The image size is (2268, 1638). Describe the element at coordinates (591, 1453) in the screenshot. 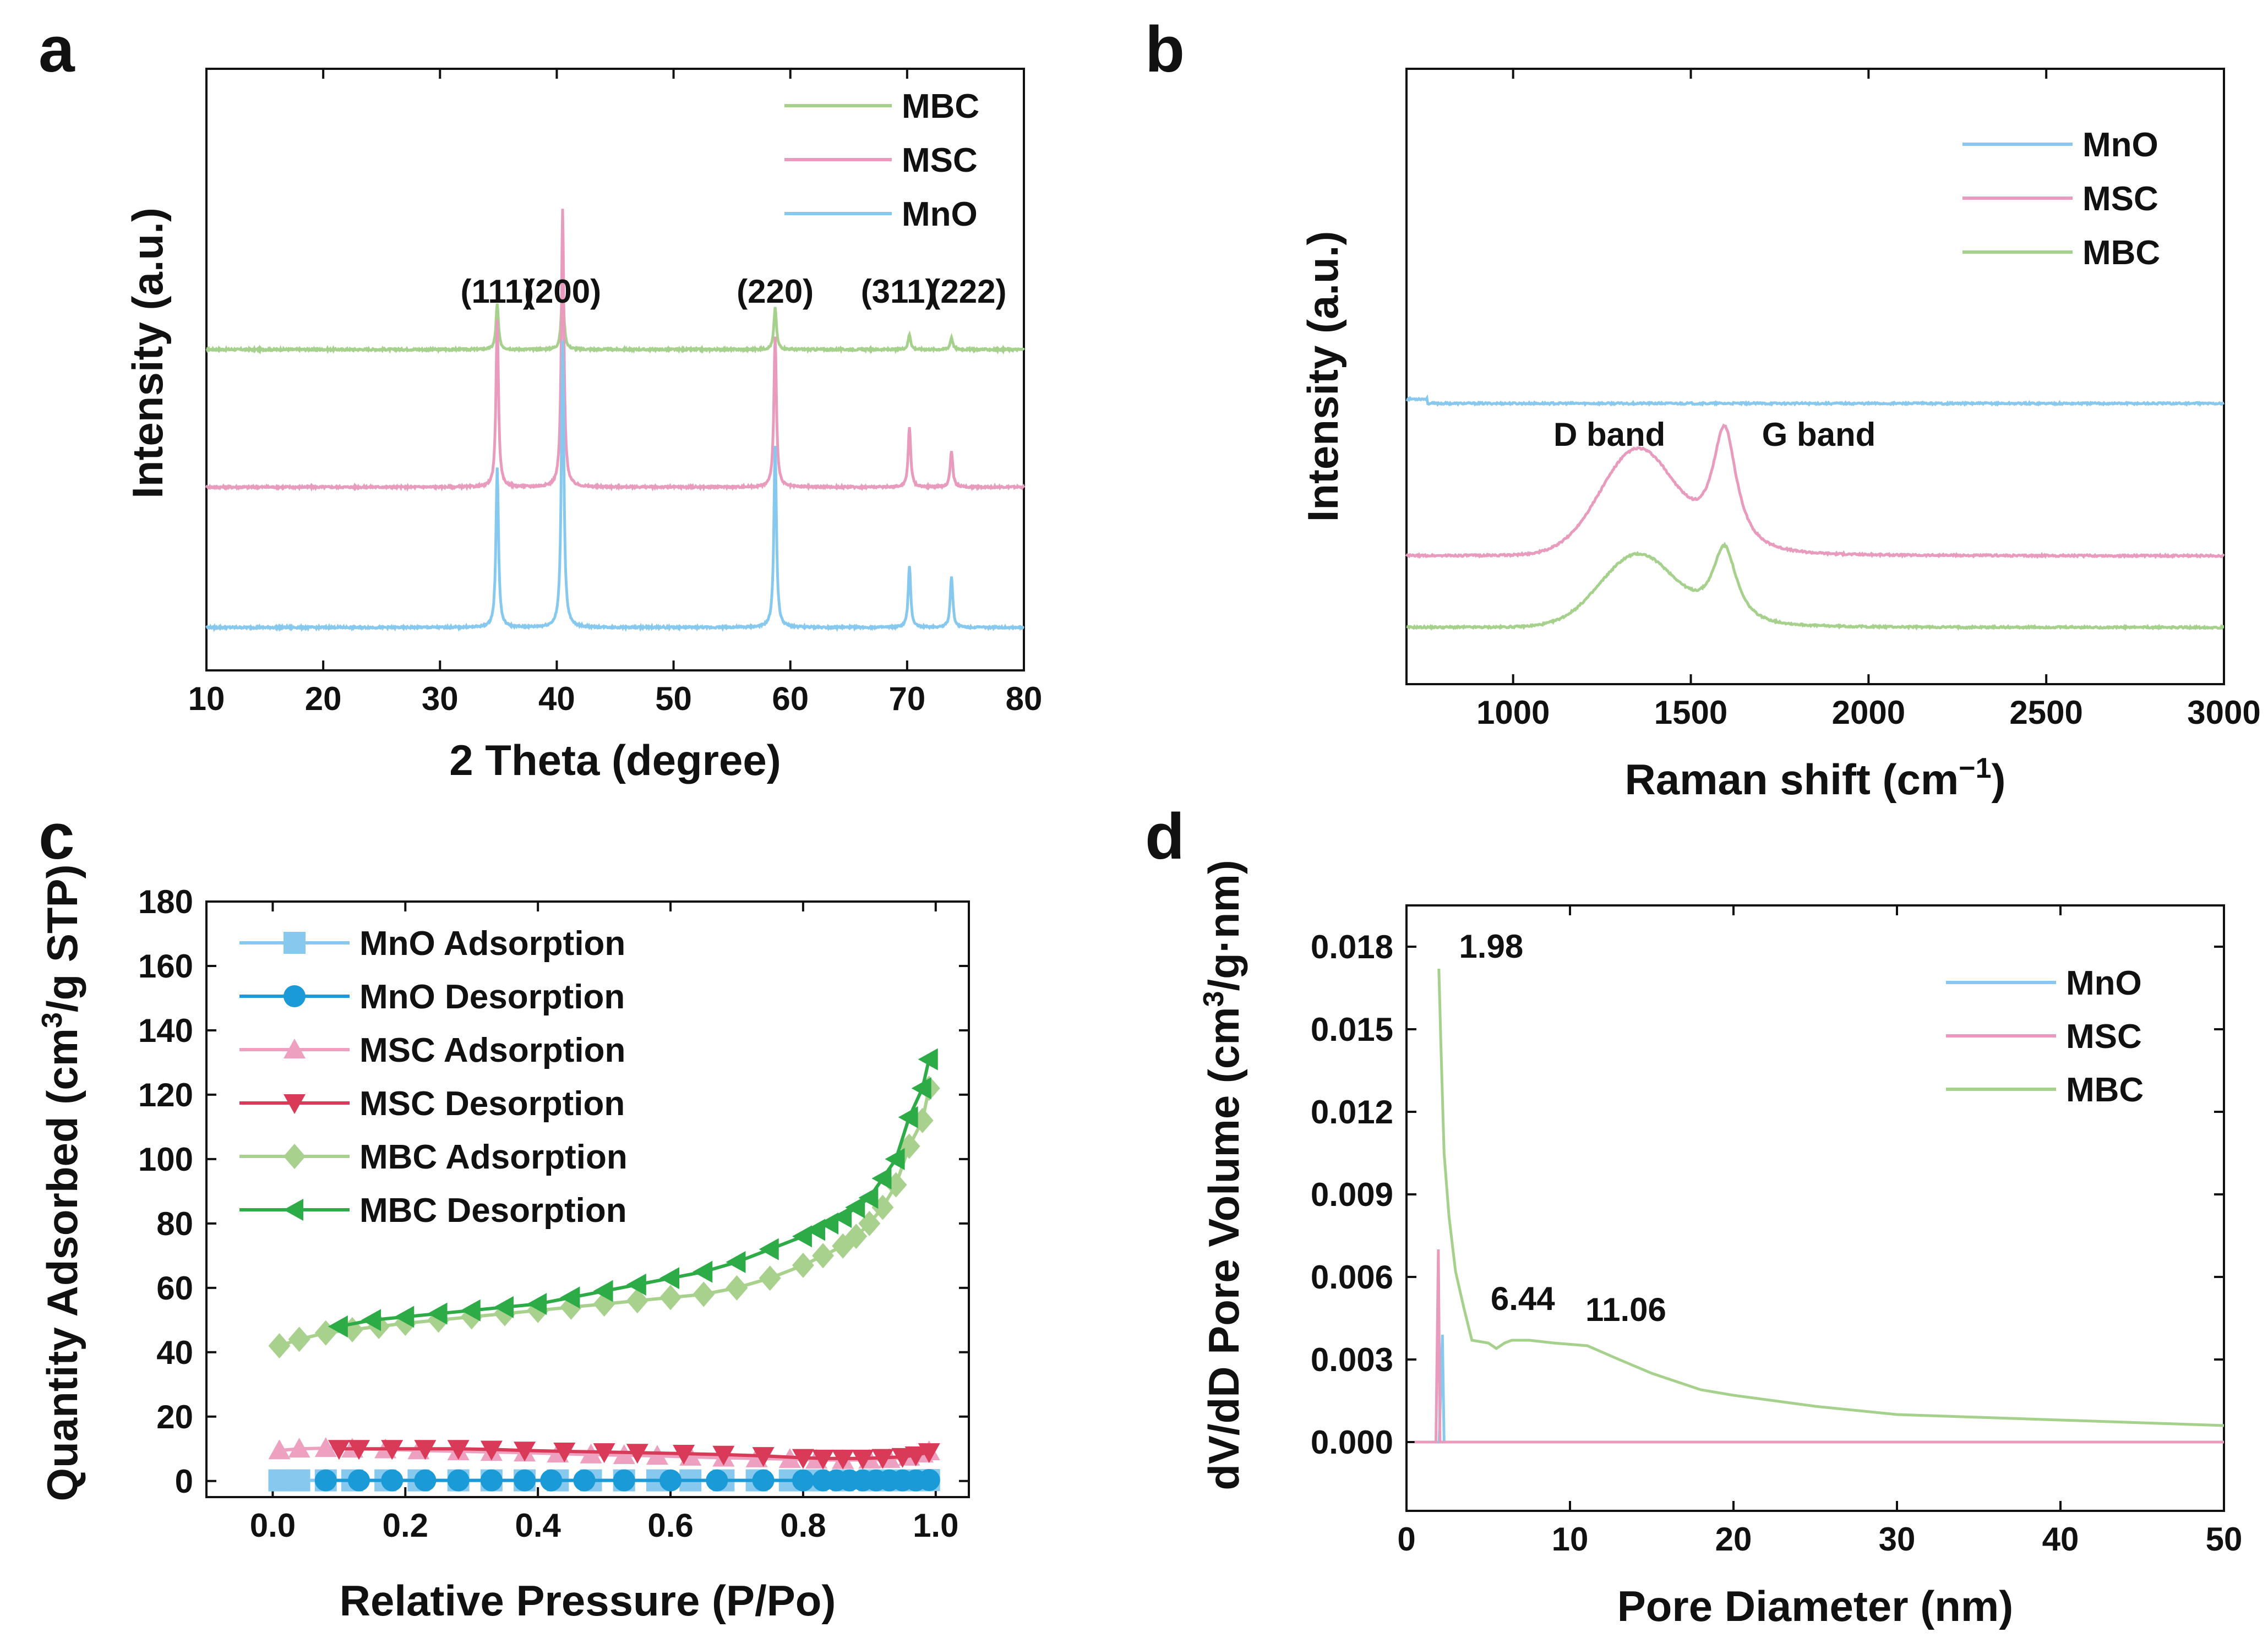

I see `data-point-msc-adsorption` at that location.